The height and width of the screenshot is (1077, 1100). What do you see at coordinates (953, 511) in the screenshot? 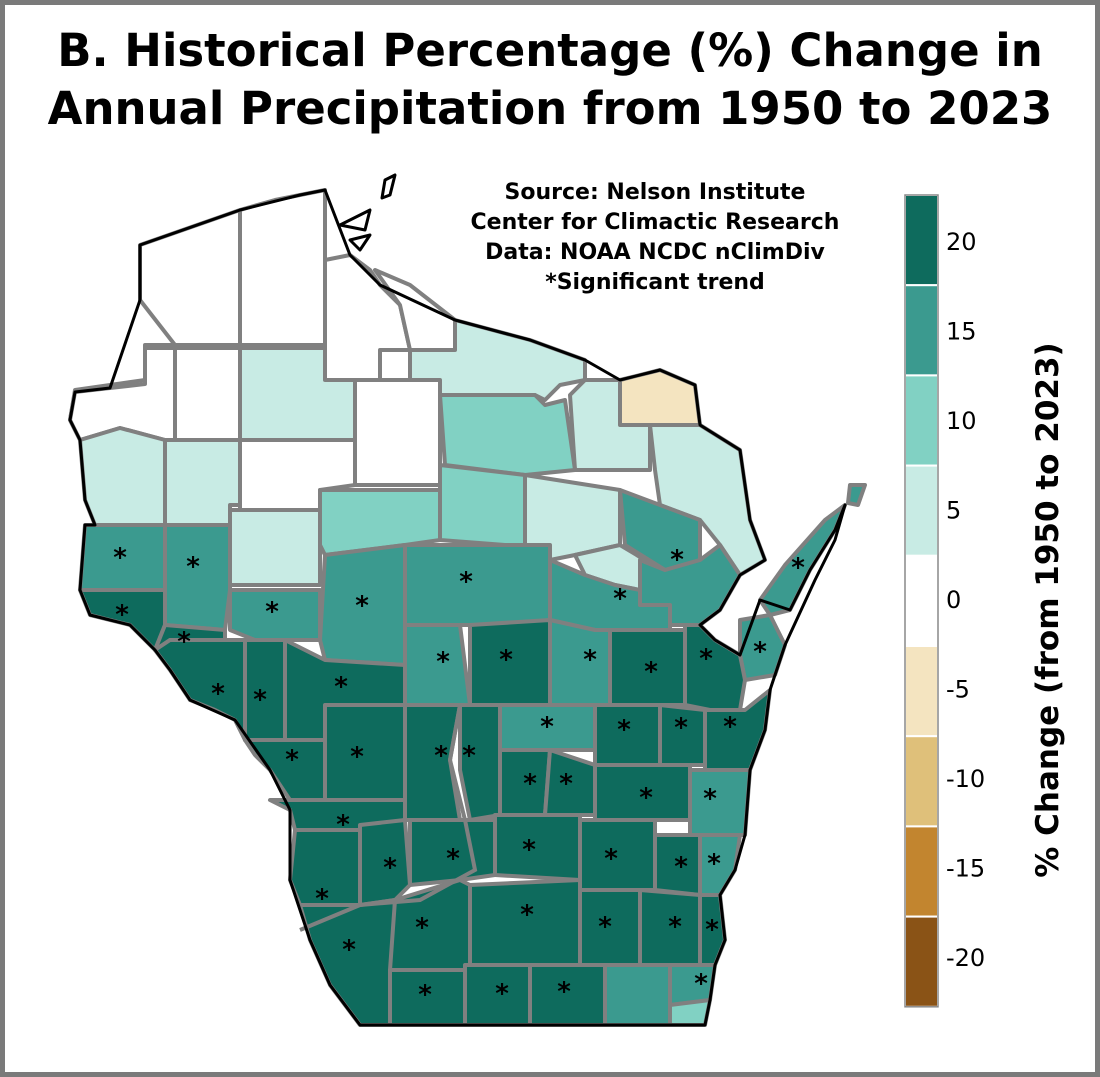
I see `legend-tick-label: 5` at bounding box center [953, 511].